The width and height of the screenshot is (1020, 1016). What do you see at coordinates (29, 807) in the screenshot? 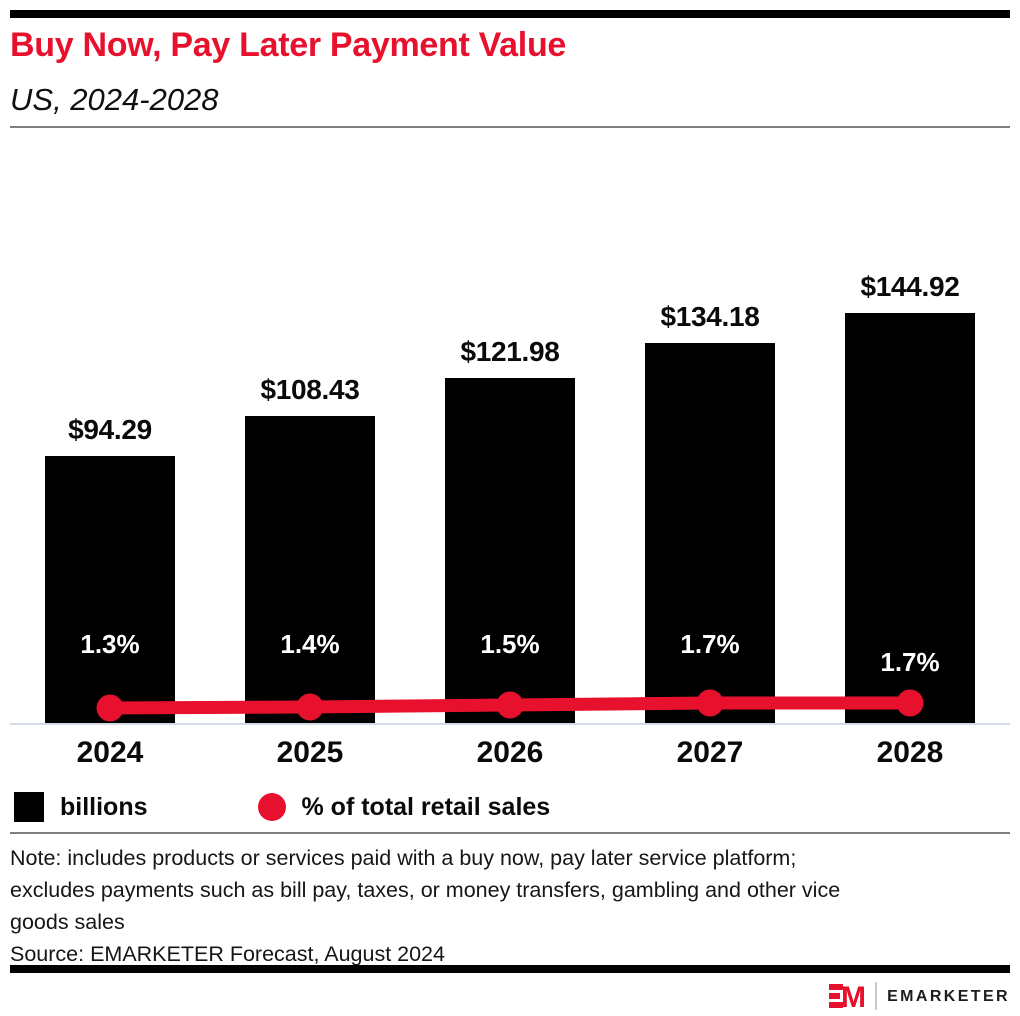
I see `bar-series-swatch-square-icon` at bounding box center [29, 807].